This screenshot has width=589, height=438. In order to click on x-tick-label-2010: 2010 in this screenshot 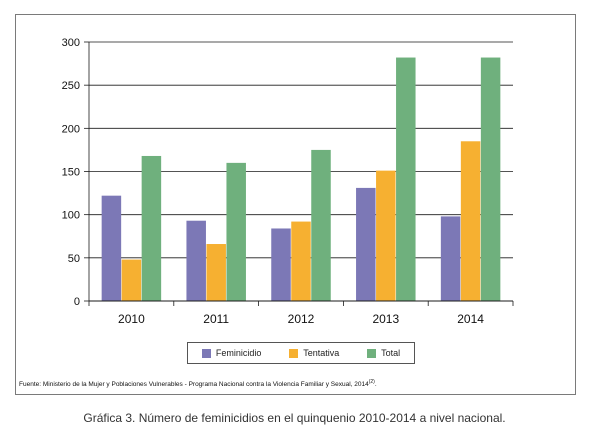, I will do `click(131, 319)`.